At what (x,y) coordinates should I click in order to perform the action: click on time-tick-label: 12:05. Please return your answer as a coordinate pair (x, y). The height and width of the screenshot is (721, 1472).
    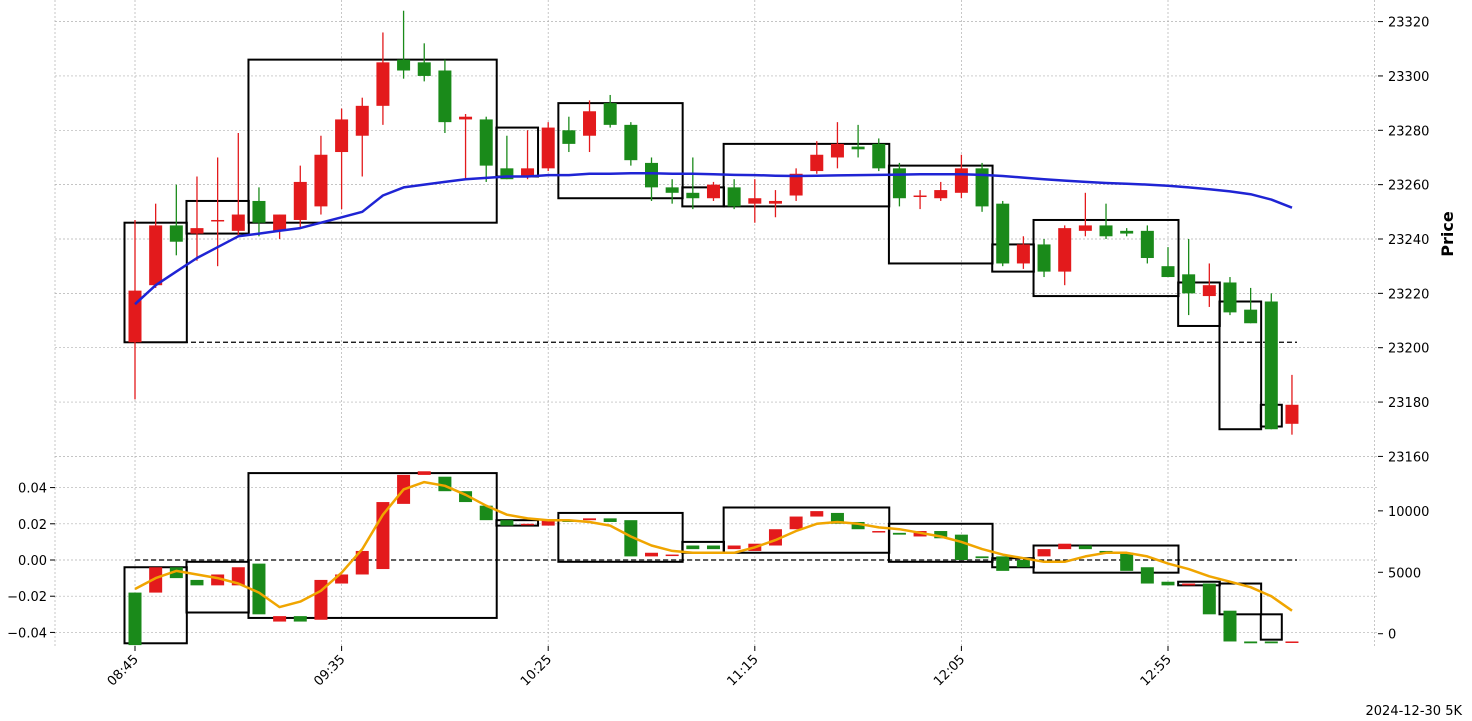
    Looking at the image, I should click on (949, 670).